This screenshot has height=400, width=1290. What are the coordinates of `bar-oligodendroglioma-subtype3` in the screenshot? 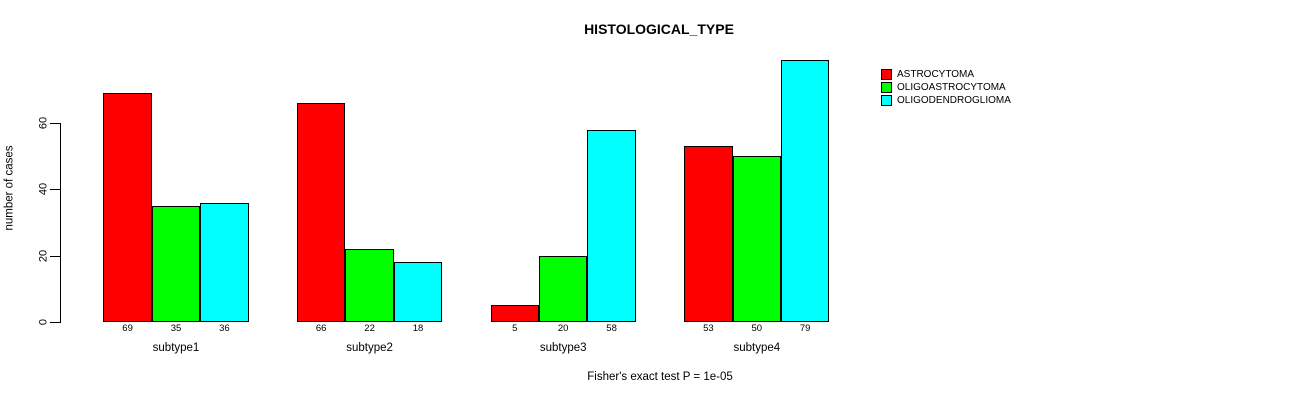 It's located at (611, 225).